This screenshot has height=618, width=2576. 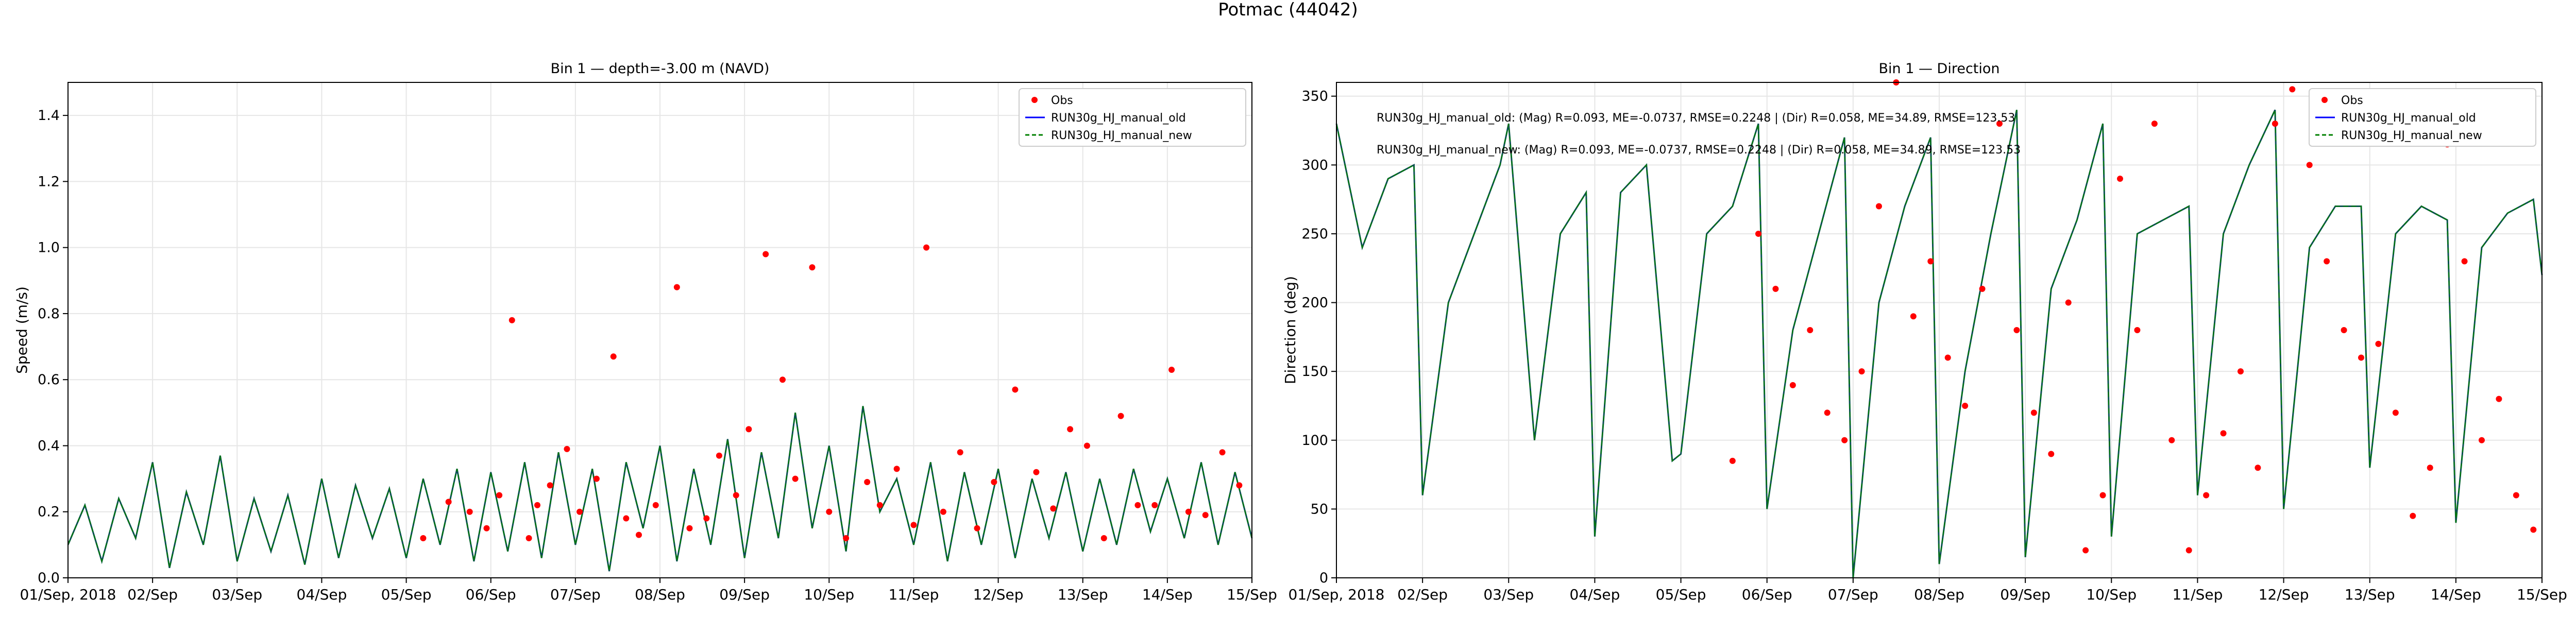 What do you see at coordinates (660, 595) in the screenshot?
I see `x-tick-label: 08/Sep` at bounding box center [660, 595].